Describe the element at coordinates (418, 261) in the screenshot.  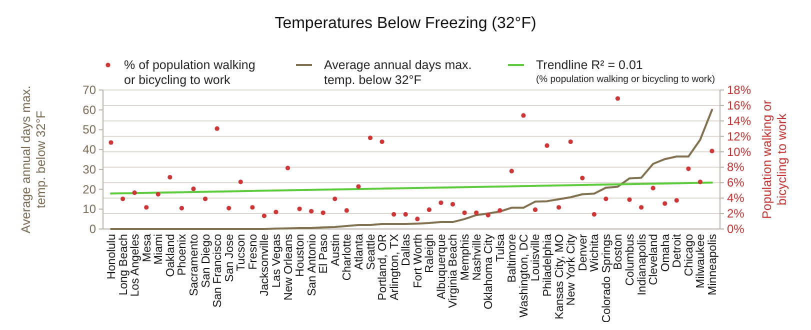
I see `x-tick-label: Fort Worth` at that location.